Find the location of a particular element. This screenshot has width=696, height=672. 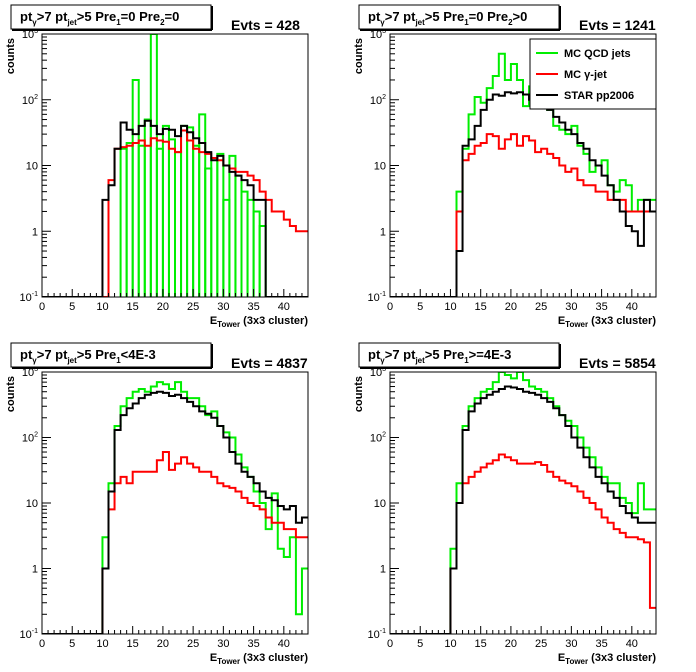

title-text: ptγ>7 ptjet>5 Pre1<4E-3 is located at coordinates (88, 356).